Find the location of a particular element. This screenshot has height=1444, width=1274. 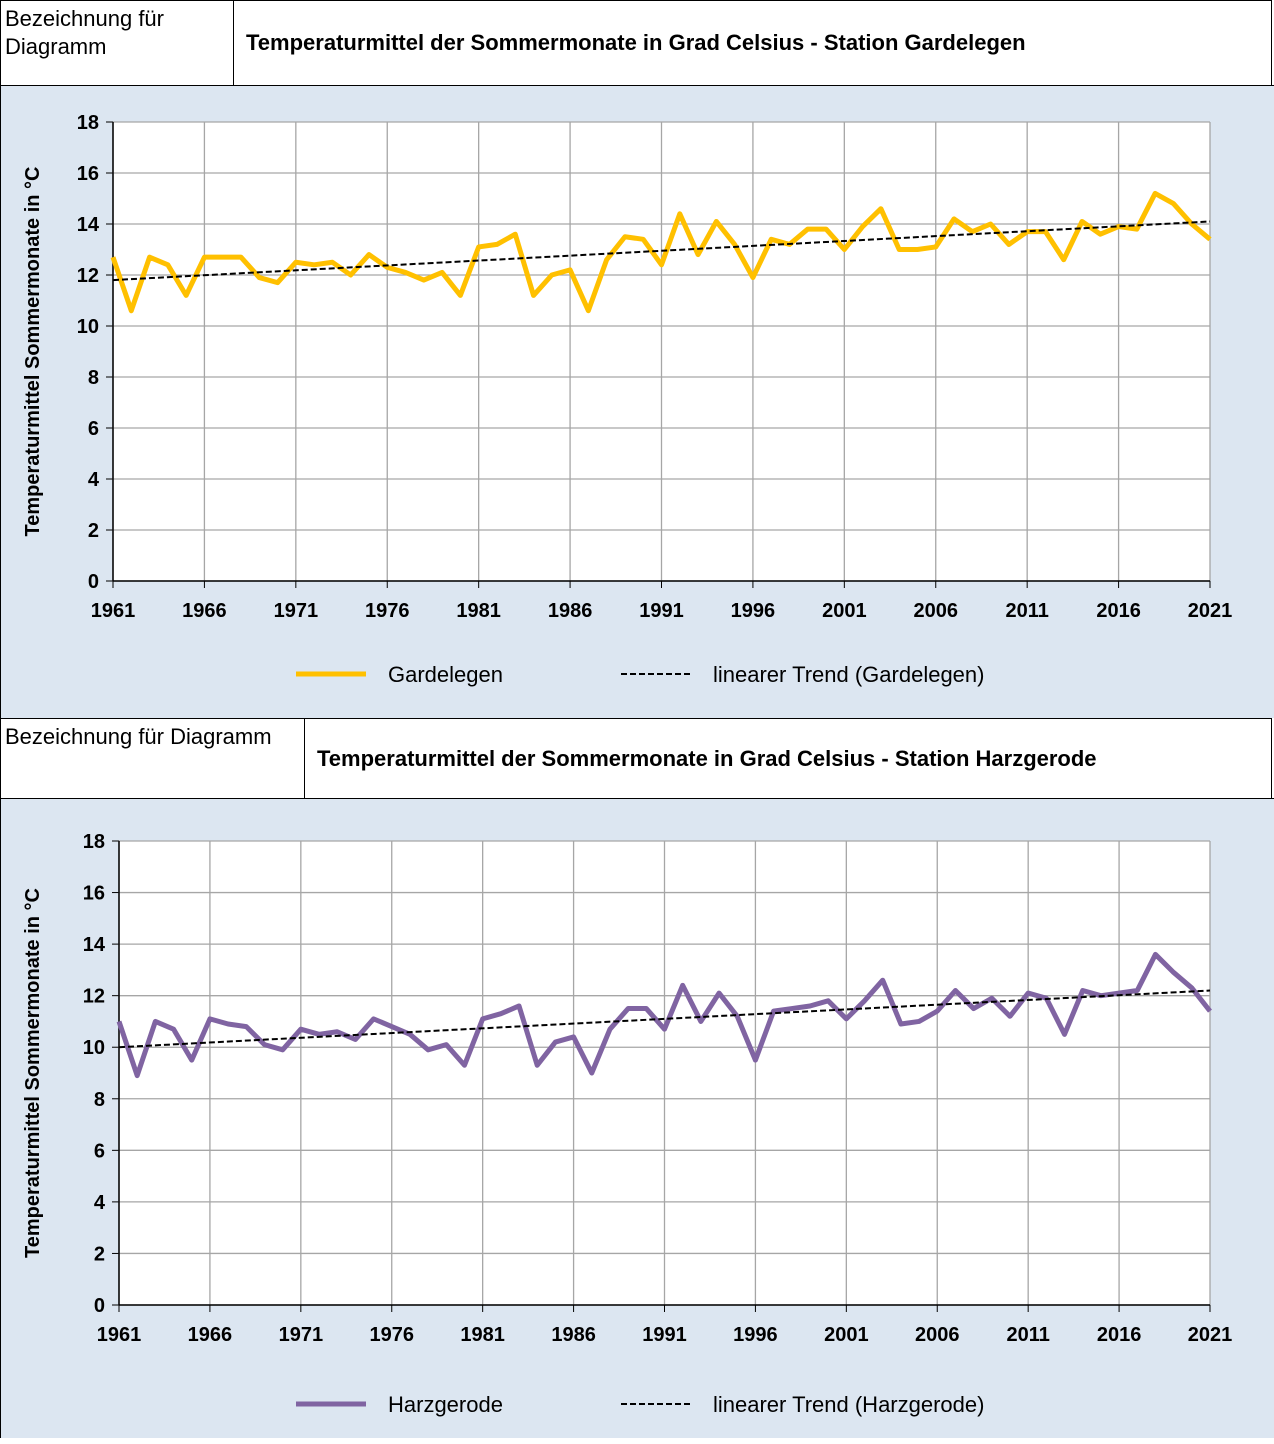

legend-label: linearer Trend (Gardelegen) is located at coordinates (848, 674).